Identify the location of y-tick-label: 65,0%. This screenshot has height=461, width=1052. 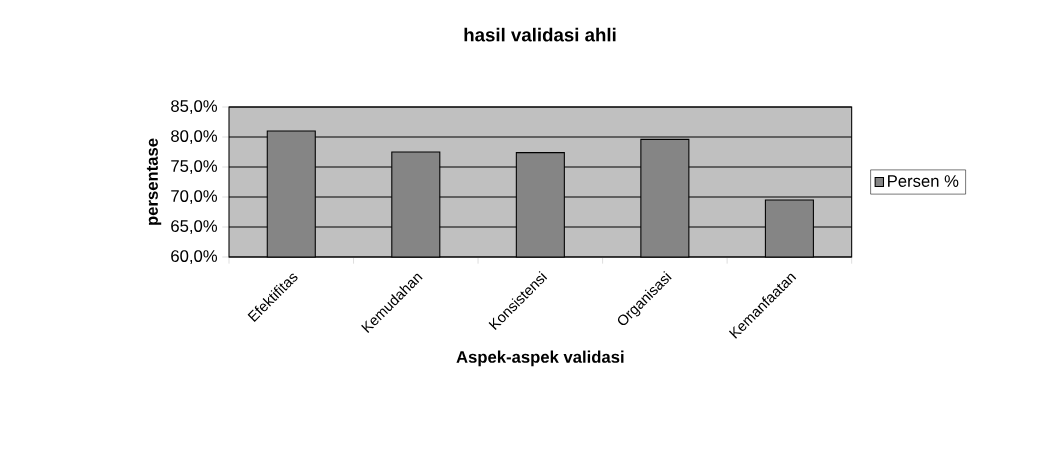
(194, 227).